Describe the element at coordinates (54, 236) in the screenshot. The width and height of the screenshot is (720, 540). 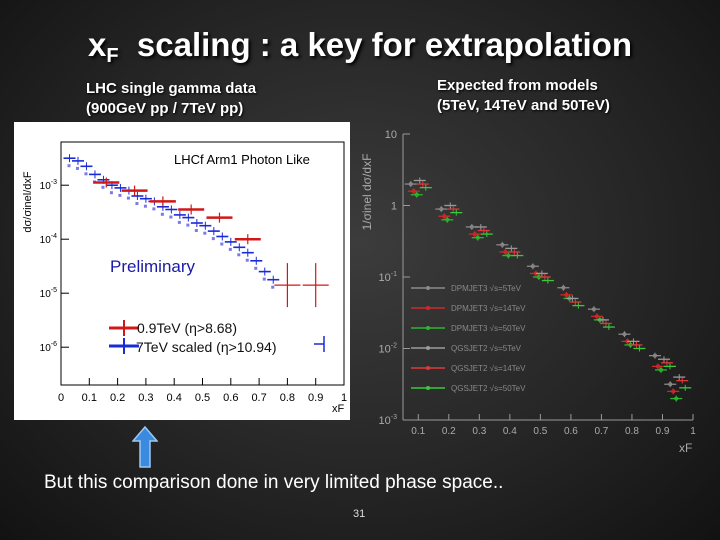
I see `y-tick-exponent: -4` at that location.